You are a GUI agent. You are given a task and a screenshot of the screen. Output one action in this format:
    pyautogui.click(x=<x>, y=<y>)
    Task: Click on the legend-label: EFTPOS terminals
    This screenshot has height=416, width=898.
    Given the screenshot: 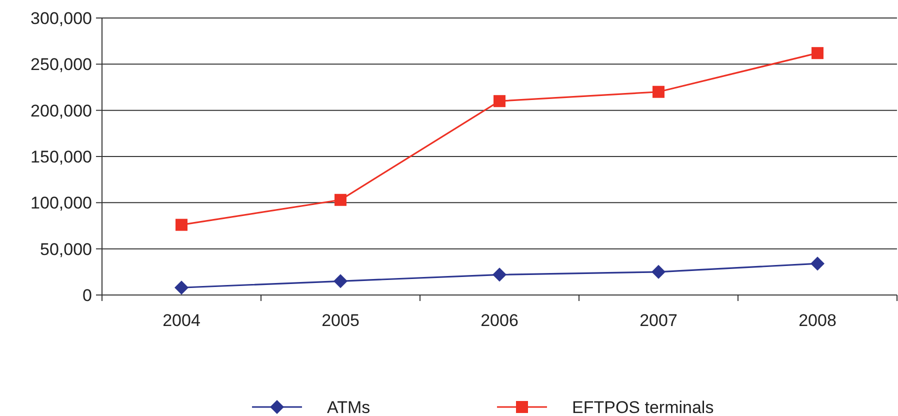 What is the action you would take?
    pyautogui.click(x=643, y=407)
    